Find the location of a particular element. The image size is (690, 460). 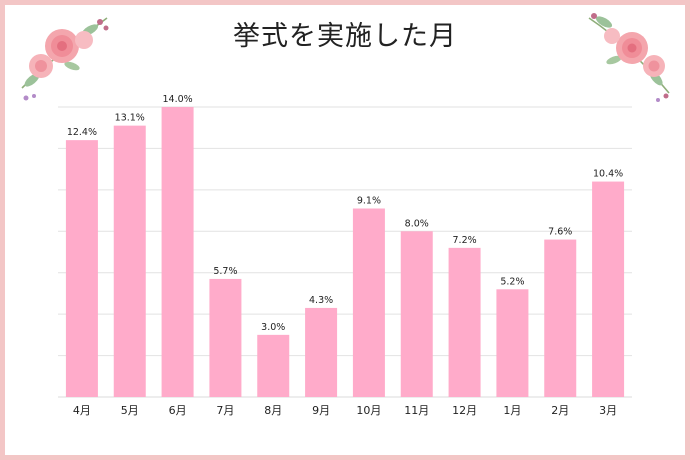

bar-9月 is located at coordinates (321, 352).